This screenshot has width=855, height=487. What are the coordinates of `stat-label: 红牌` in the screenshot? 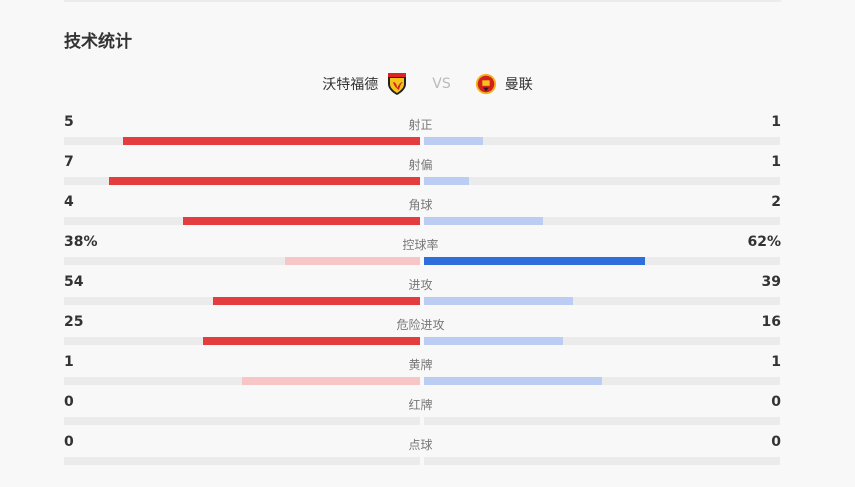 It's located at (420, 405).